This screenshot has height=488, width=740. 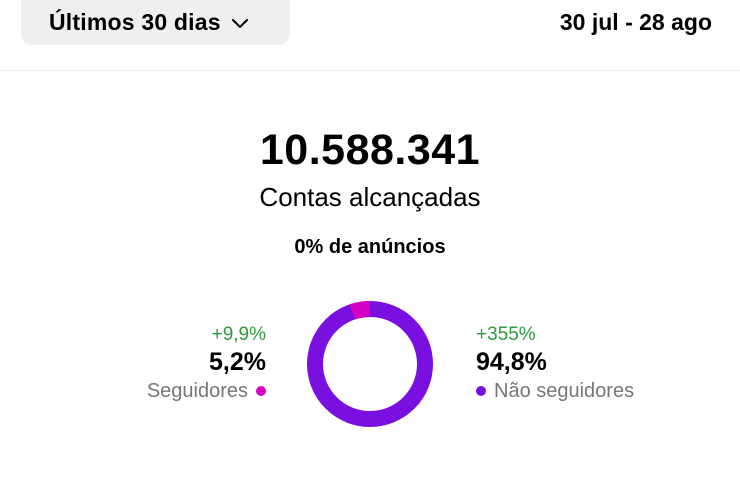 I want to click on followers-dot, so click(x=261, y=391).